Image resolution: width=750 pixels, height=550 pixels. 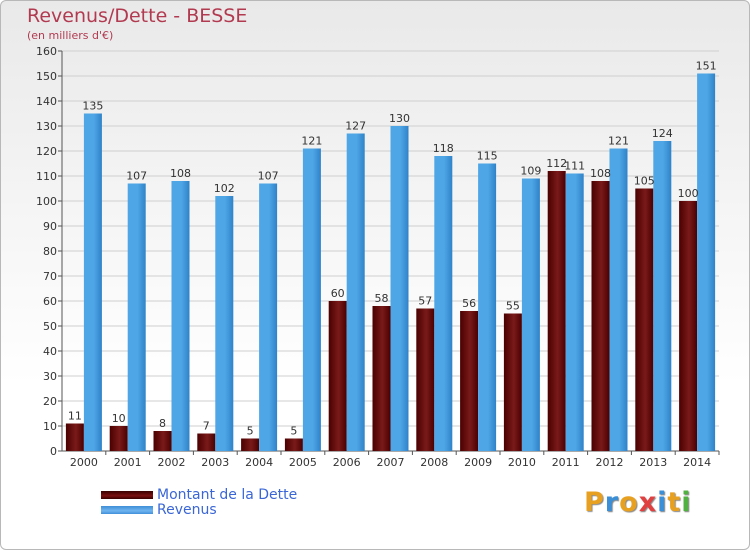 I want to click on legend: Montant de la Dette Revenus, so click(x=199, y=502).